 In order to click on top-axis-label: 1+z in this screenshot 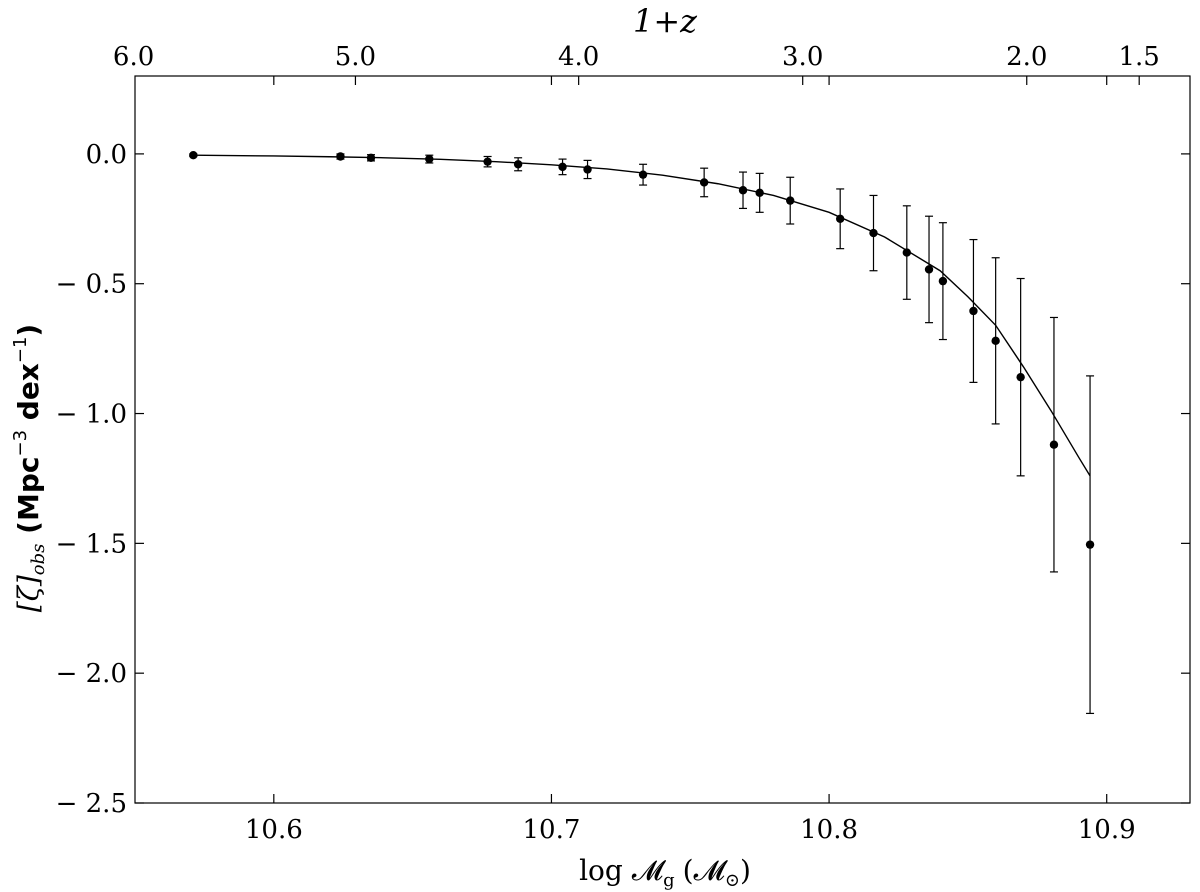, I will do `click(665, 21)`.